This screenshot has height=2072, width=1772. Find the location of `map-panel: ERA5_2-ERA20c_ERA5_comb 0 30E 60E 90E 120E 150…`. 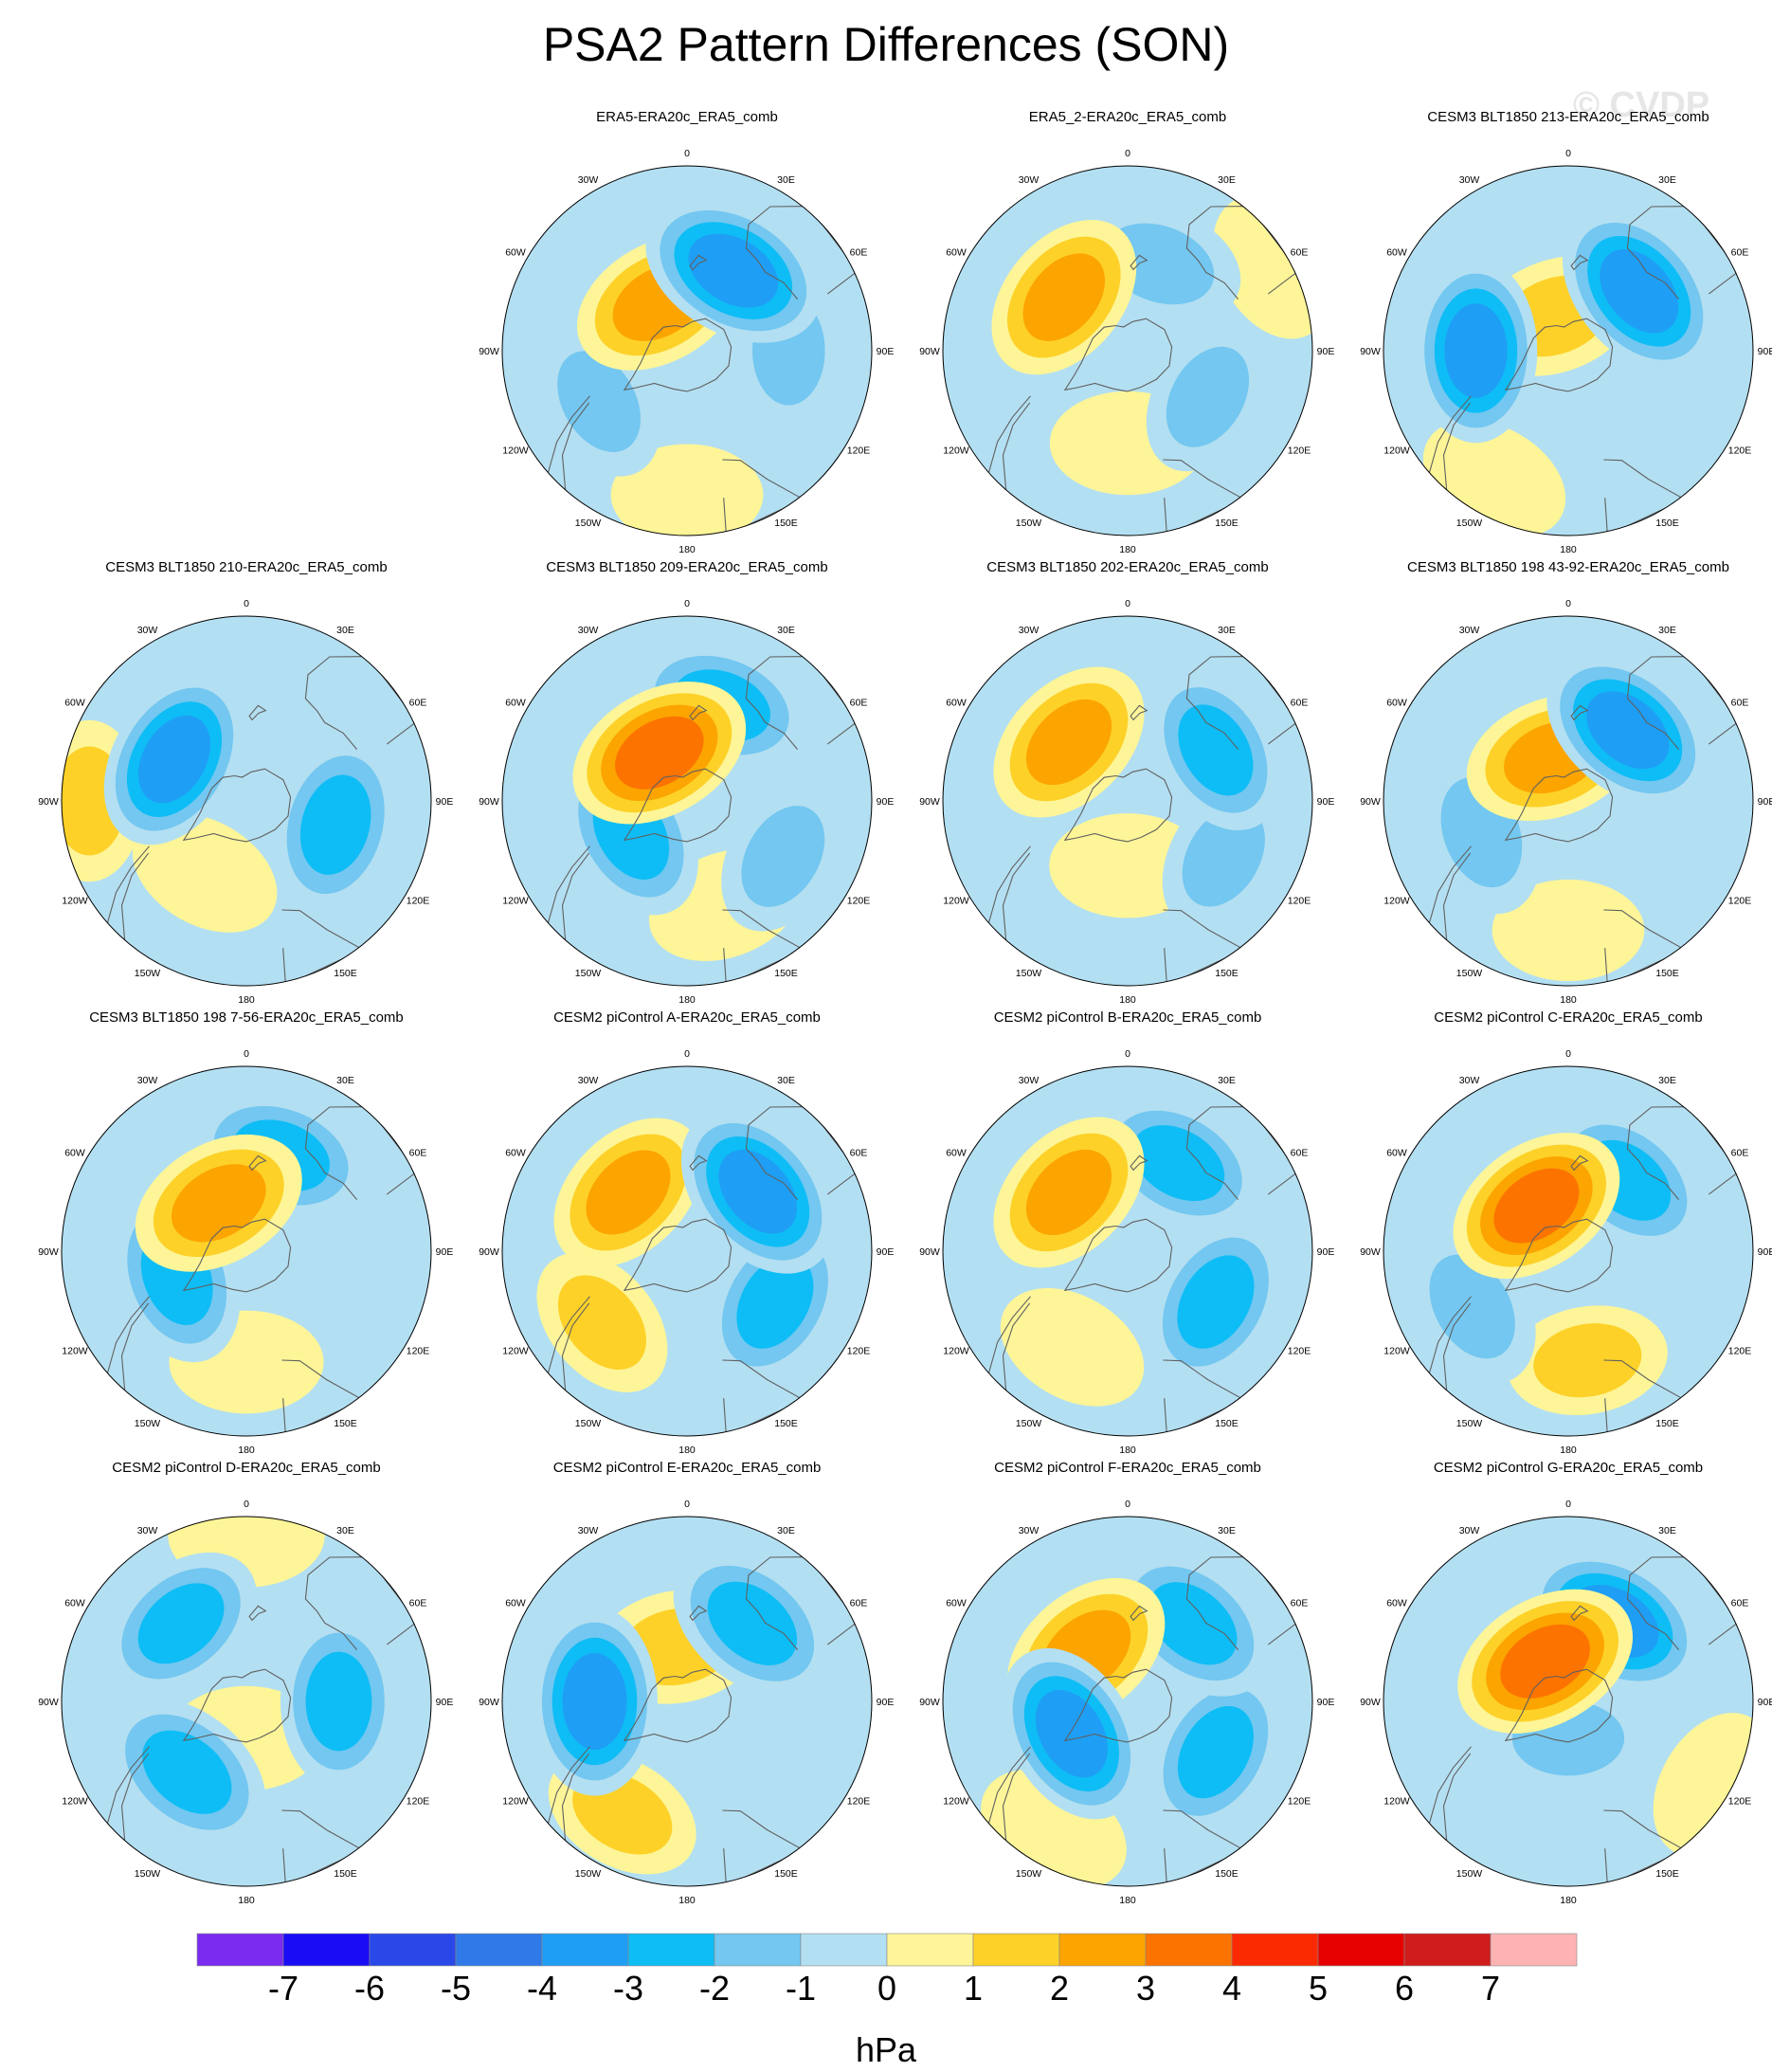

map-panel: ERA5_2-ERA20c_ERA5_comb 0 30E 60E 90E 120E 150… is located at coordinates (1128, 332).